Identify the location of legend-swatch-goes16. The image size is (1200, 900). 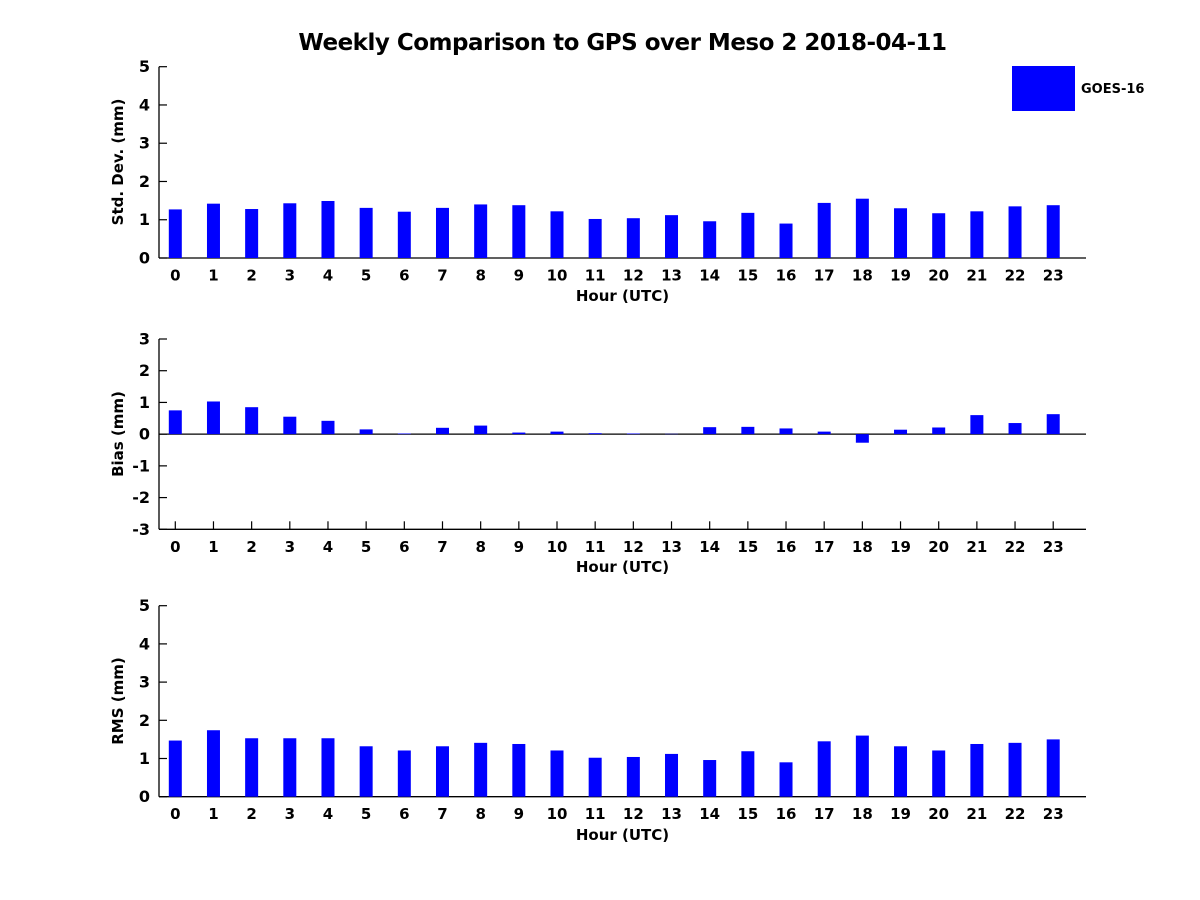
(1043, 88).